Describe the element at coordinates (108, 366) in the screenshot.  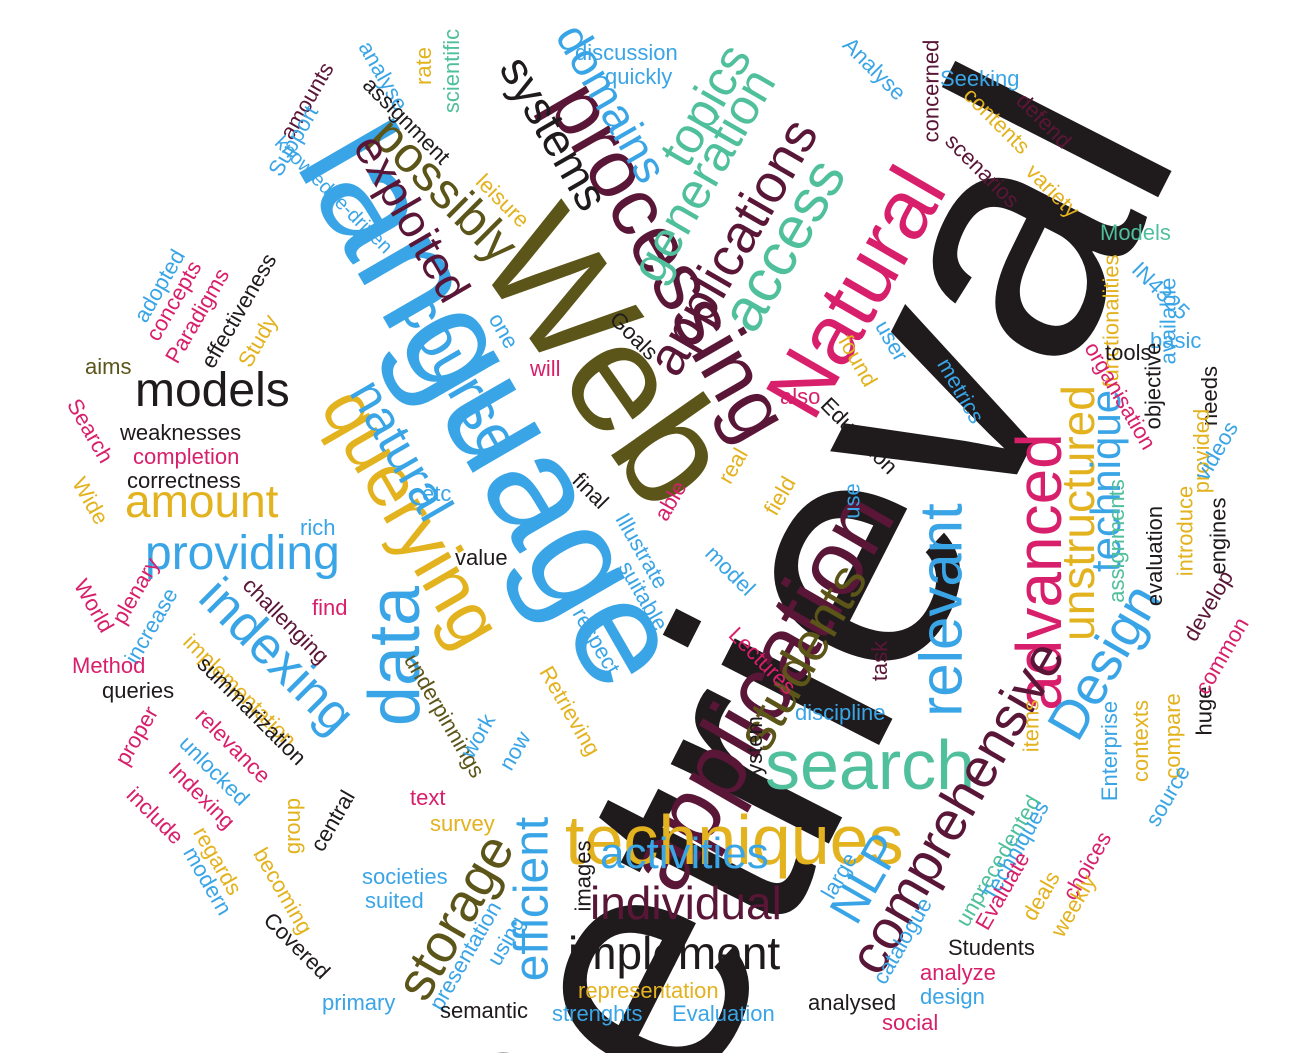
I see `word-aims: aims` at that location.